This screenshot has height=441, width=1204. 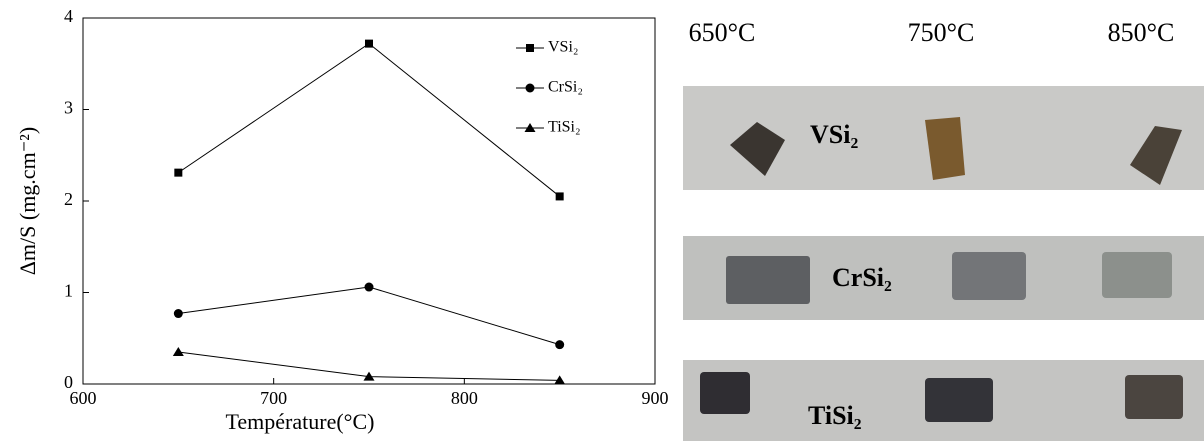 What do you see at coordinates (834, 134) in the screenshot?
I see `sample-label: VSi₂` at bounding box center [834, 134].